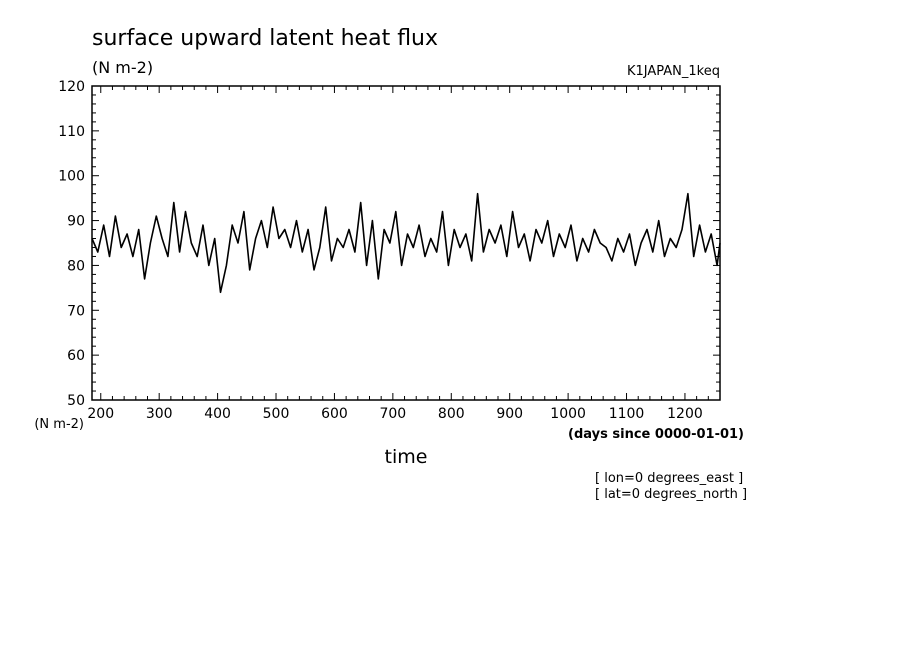  What do you see at coordinates (627, 414) in the screenshot?
I see `x-tick-label: 1100` at bounding box center [627, 414].